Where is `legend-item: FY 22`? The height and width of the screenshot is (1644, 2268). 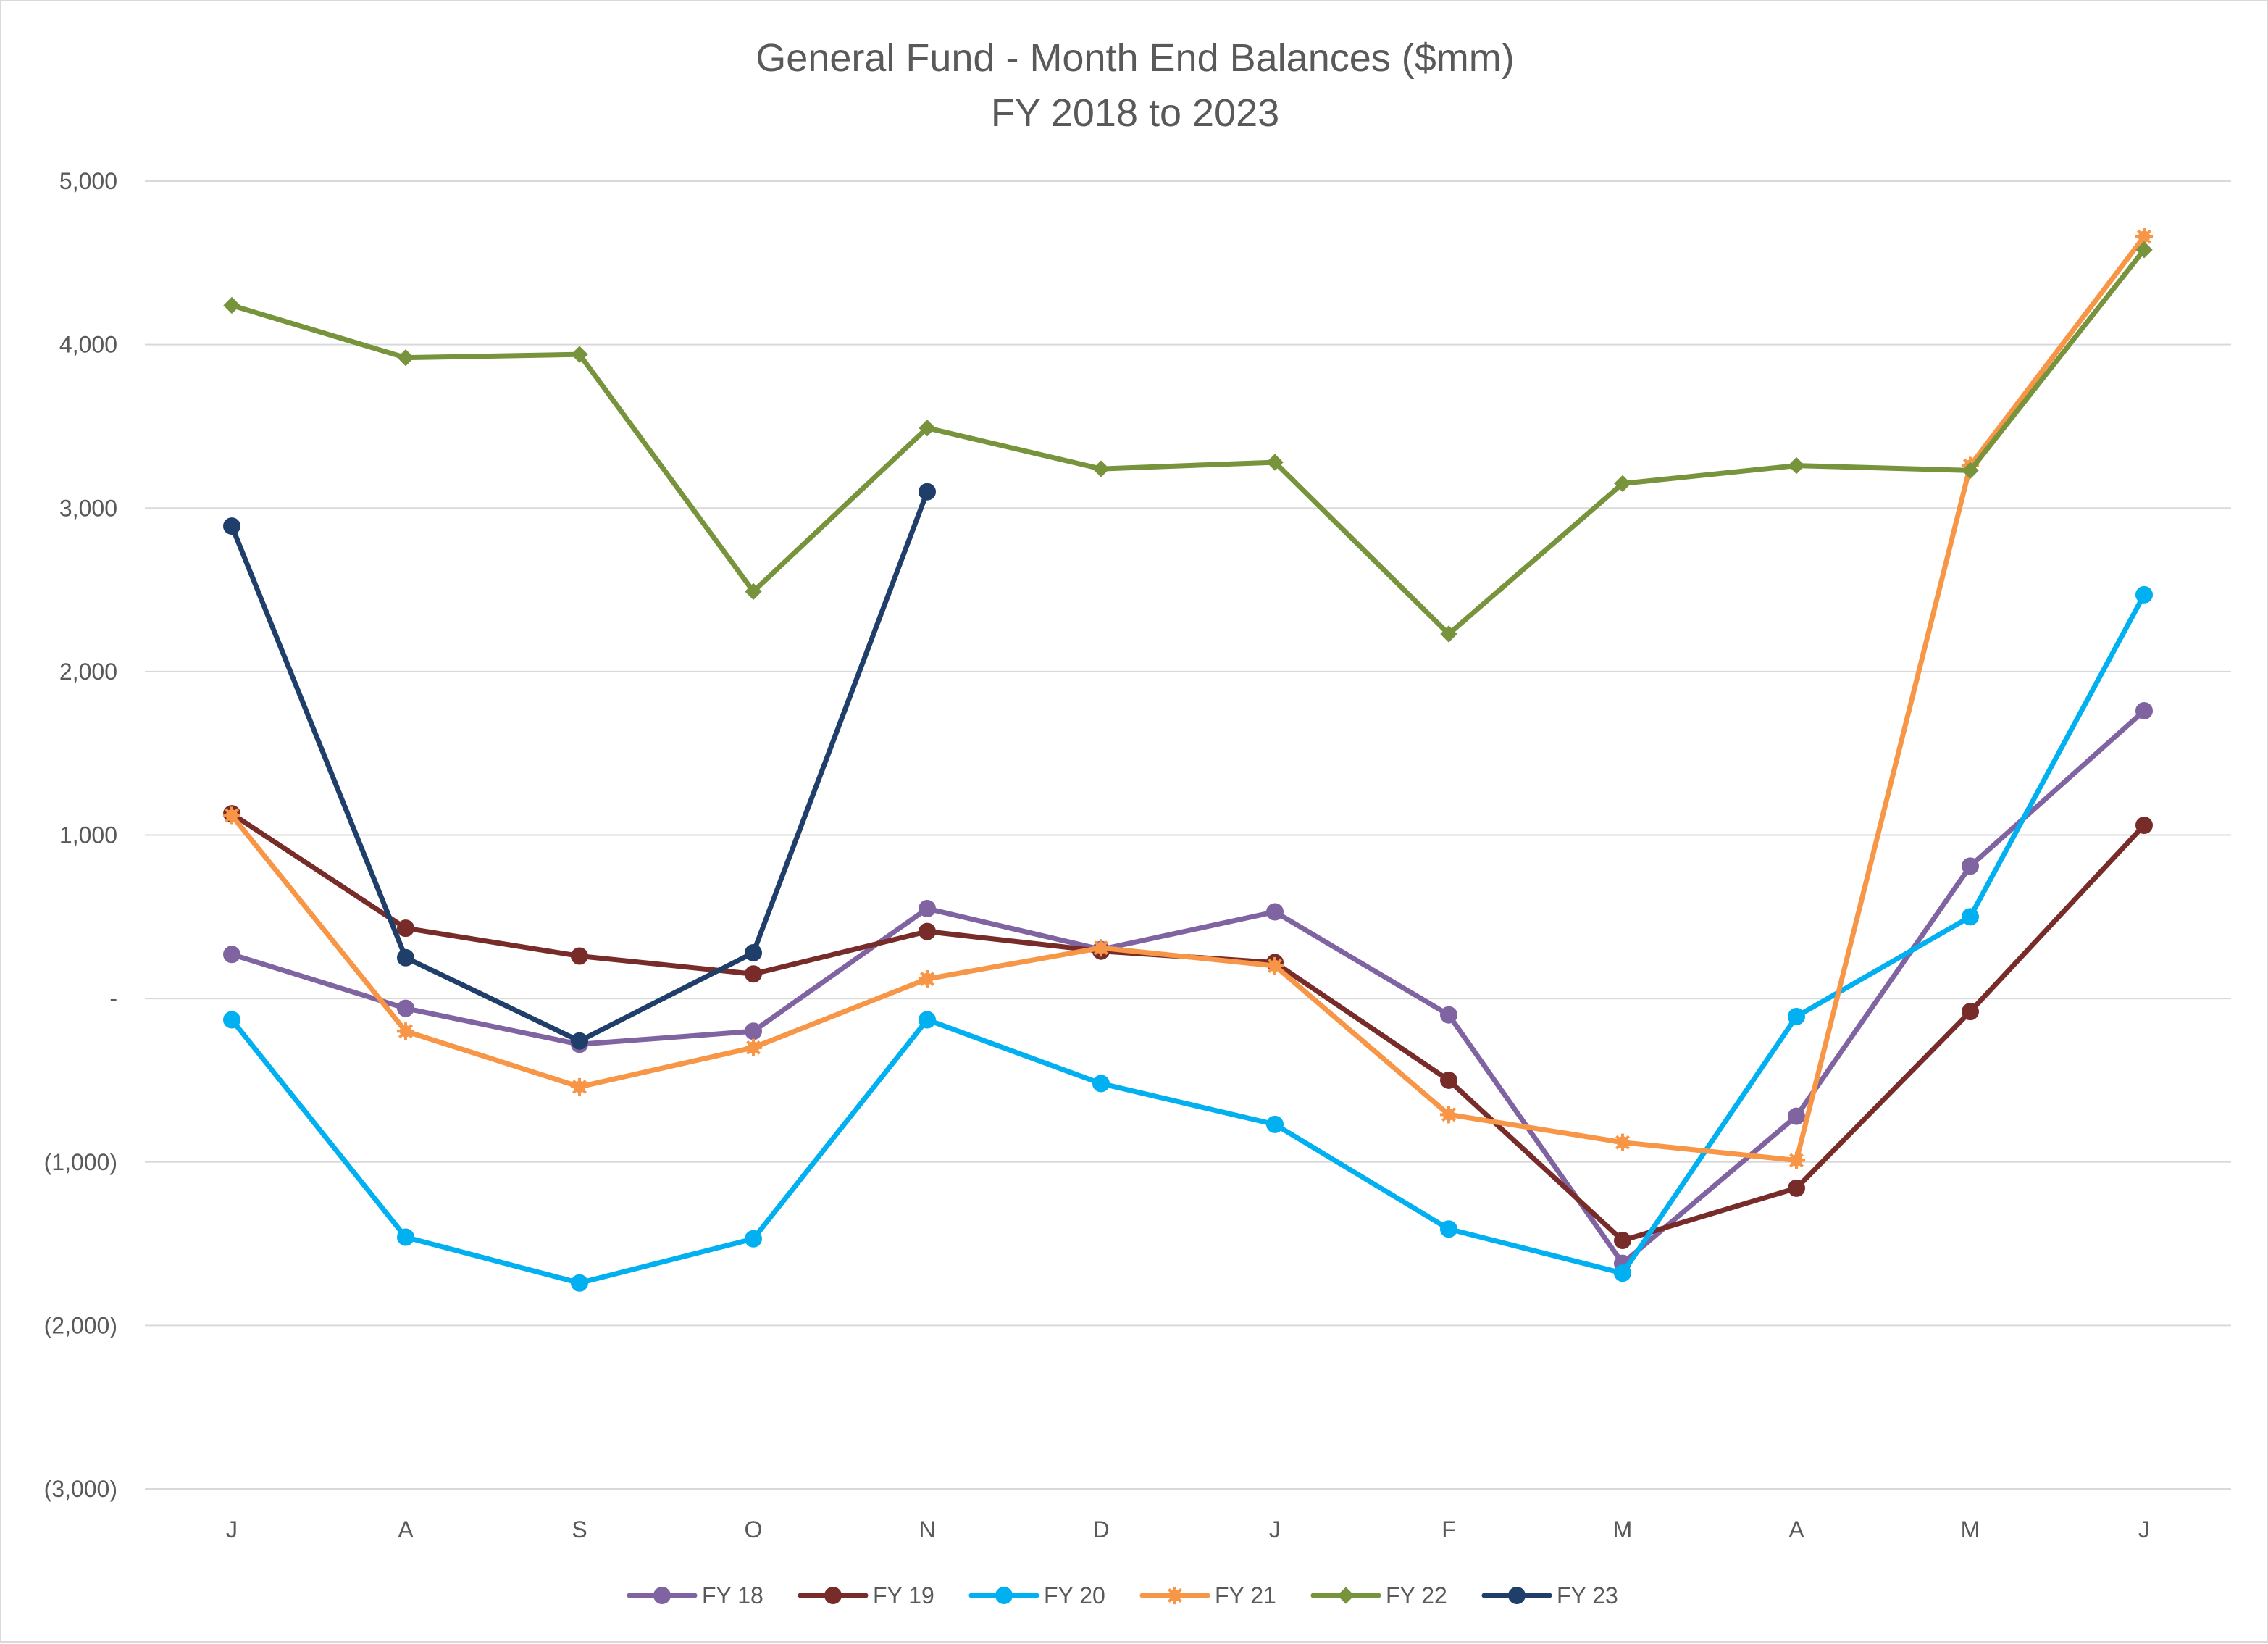 legend-item: FY 22 is located at coordinates (1379, 1595).